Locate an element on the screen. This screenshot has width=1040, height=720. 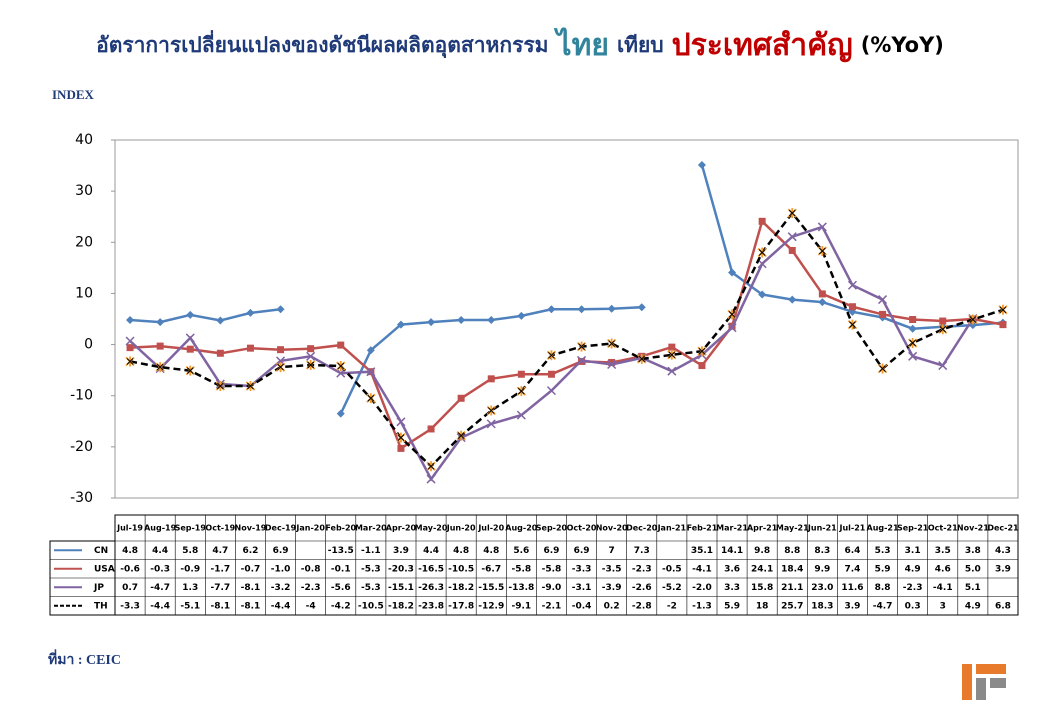
table-value: 23.0 is located at coordinates (822, 588).